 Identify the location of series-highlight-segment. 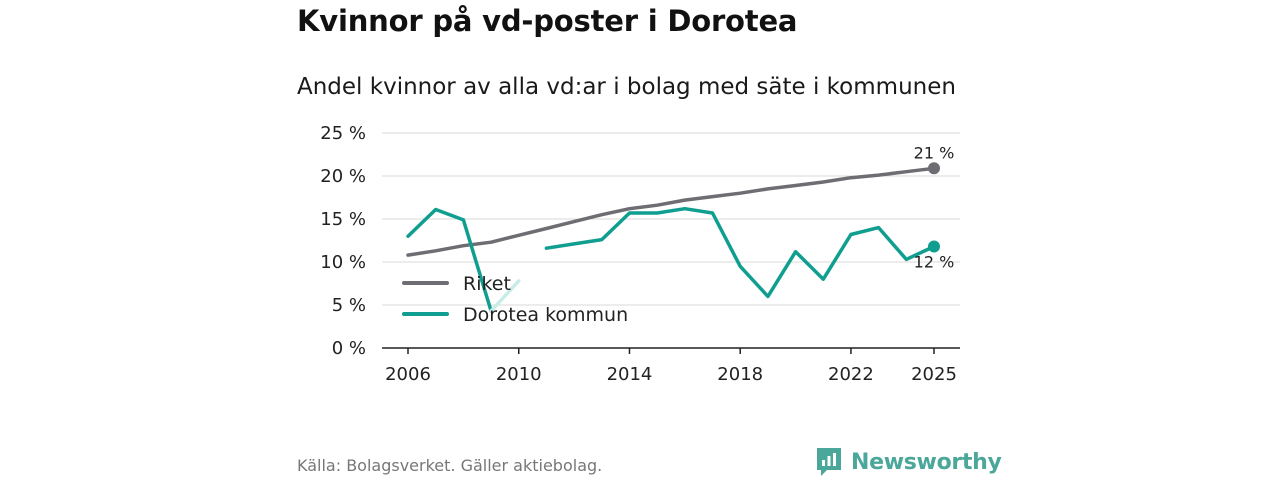
(505, 296).